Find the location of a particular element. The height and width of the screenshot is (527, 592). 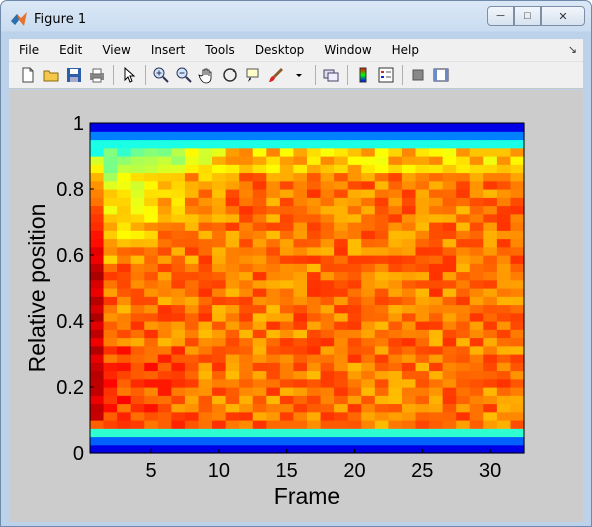

pan-button is located at coordinates (207, 75).